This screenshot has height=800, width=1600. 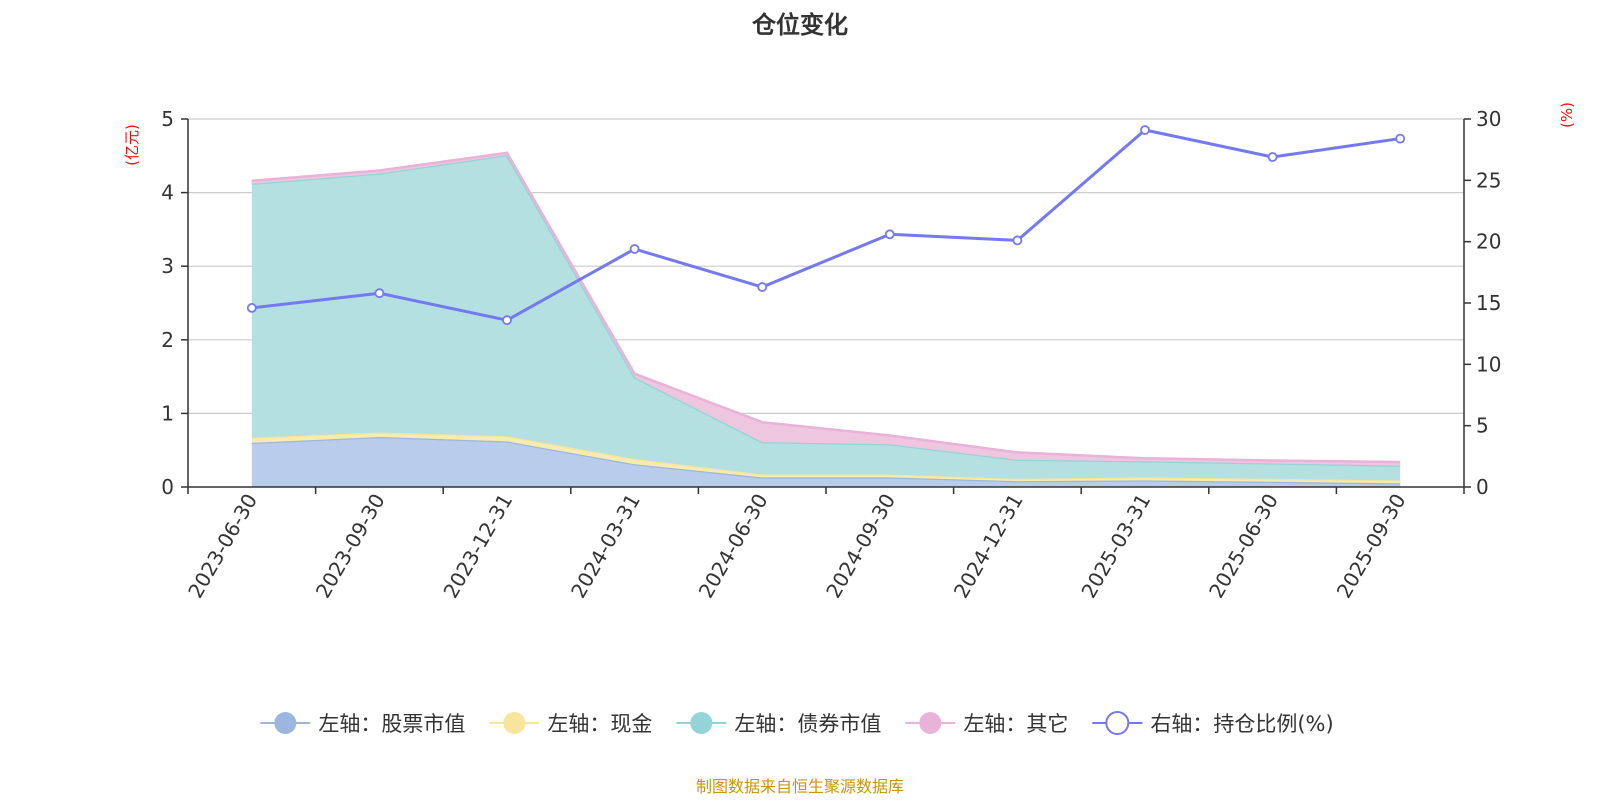 What do you see at coordinates (605, 546) in the screenshot?
I see `x-tick-label: 2024-03-31` at bounding box center [605, 546].